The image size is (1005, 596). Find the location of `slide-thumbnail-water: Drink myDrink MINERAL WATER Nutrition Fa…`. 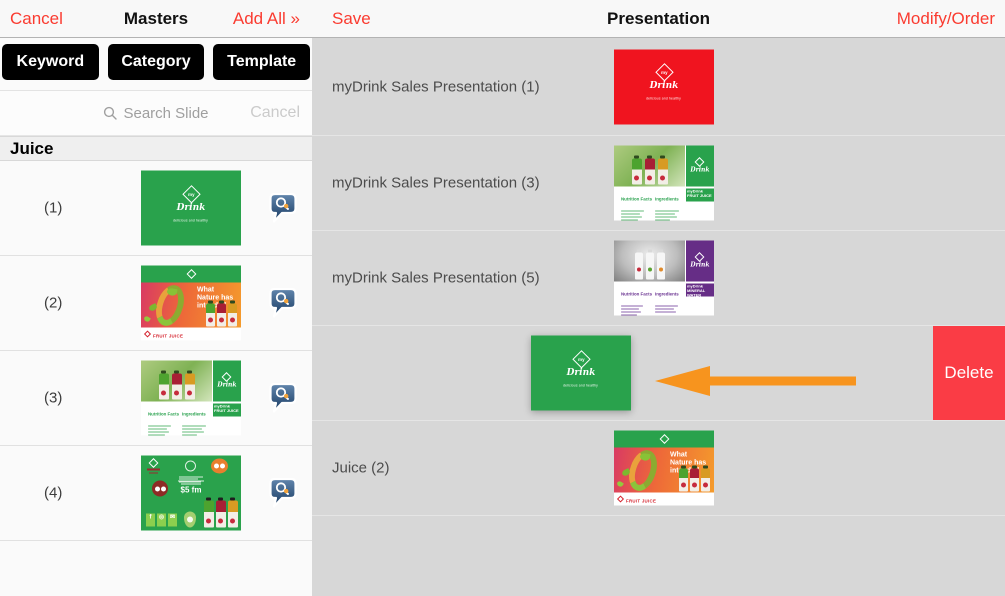

slide-thumbnail-water: Drink myDrink MINERAL WATER Nutrition Fa… is located at coordinates (664, 278).